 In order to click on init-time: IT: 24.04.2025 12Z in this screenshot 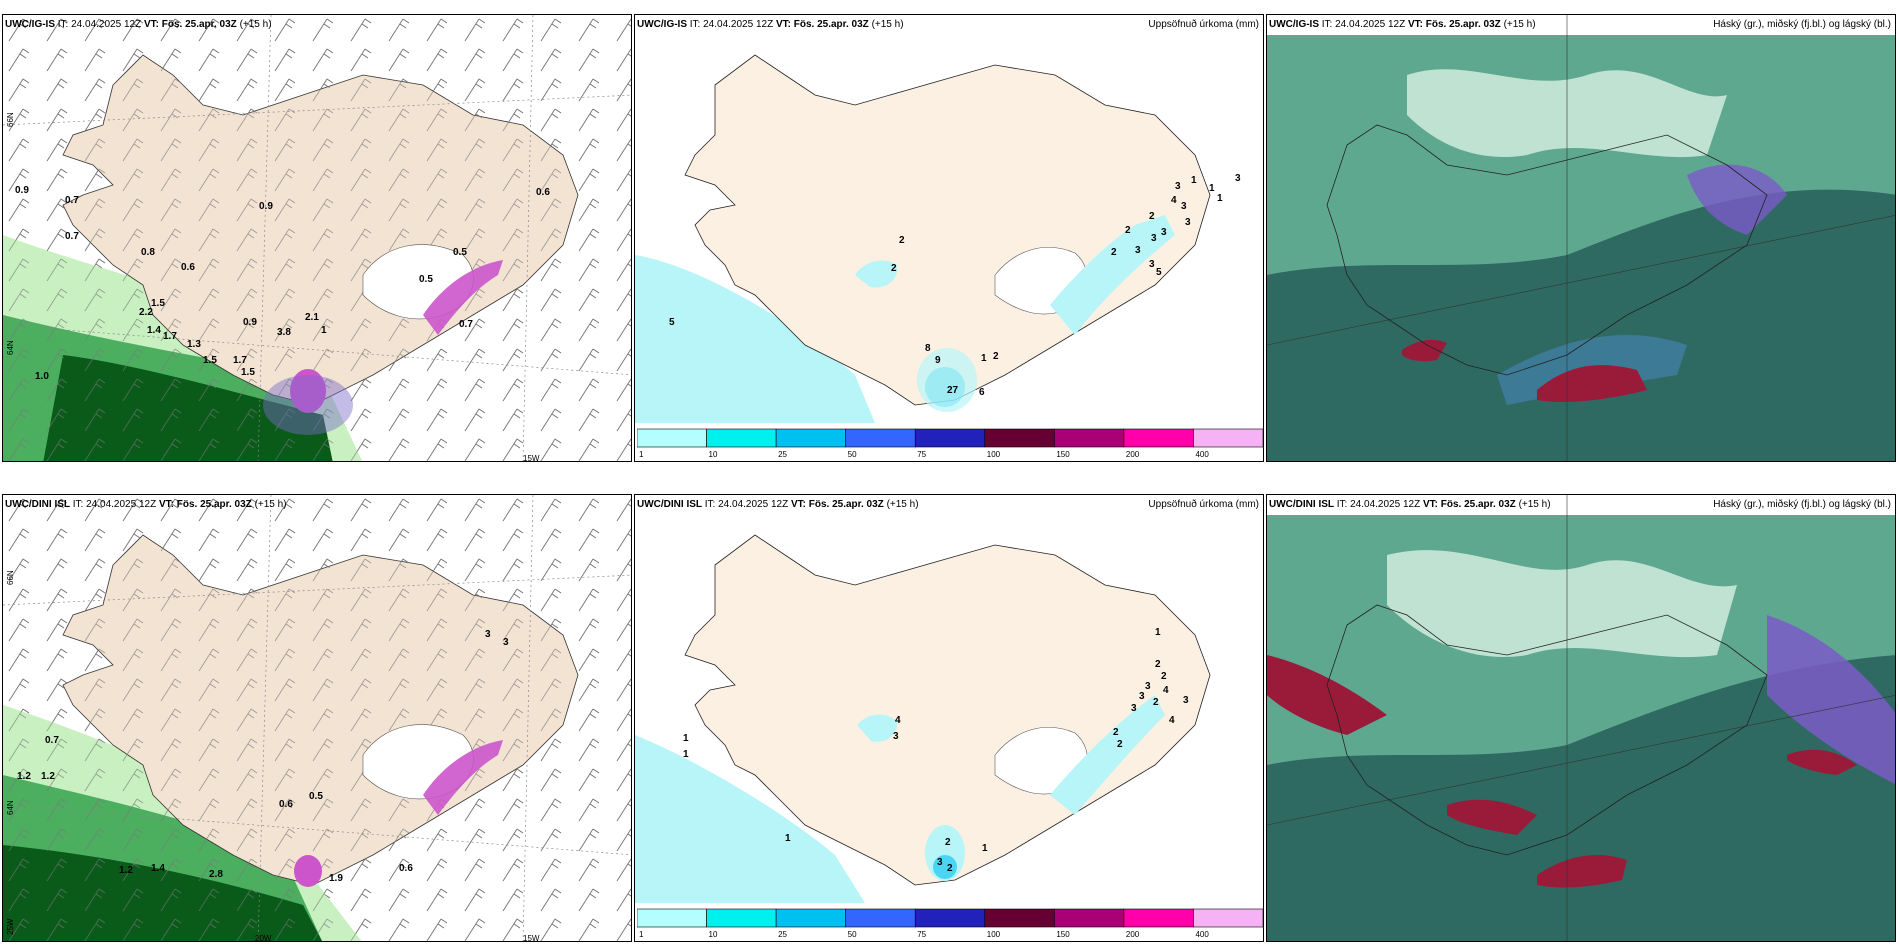, I will do `click(99, 24)`.